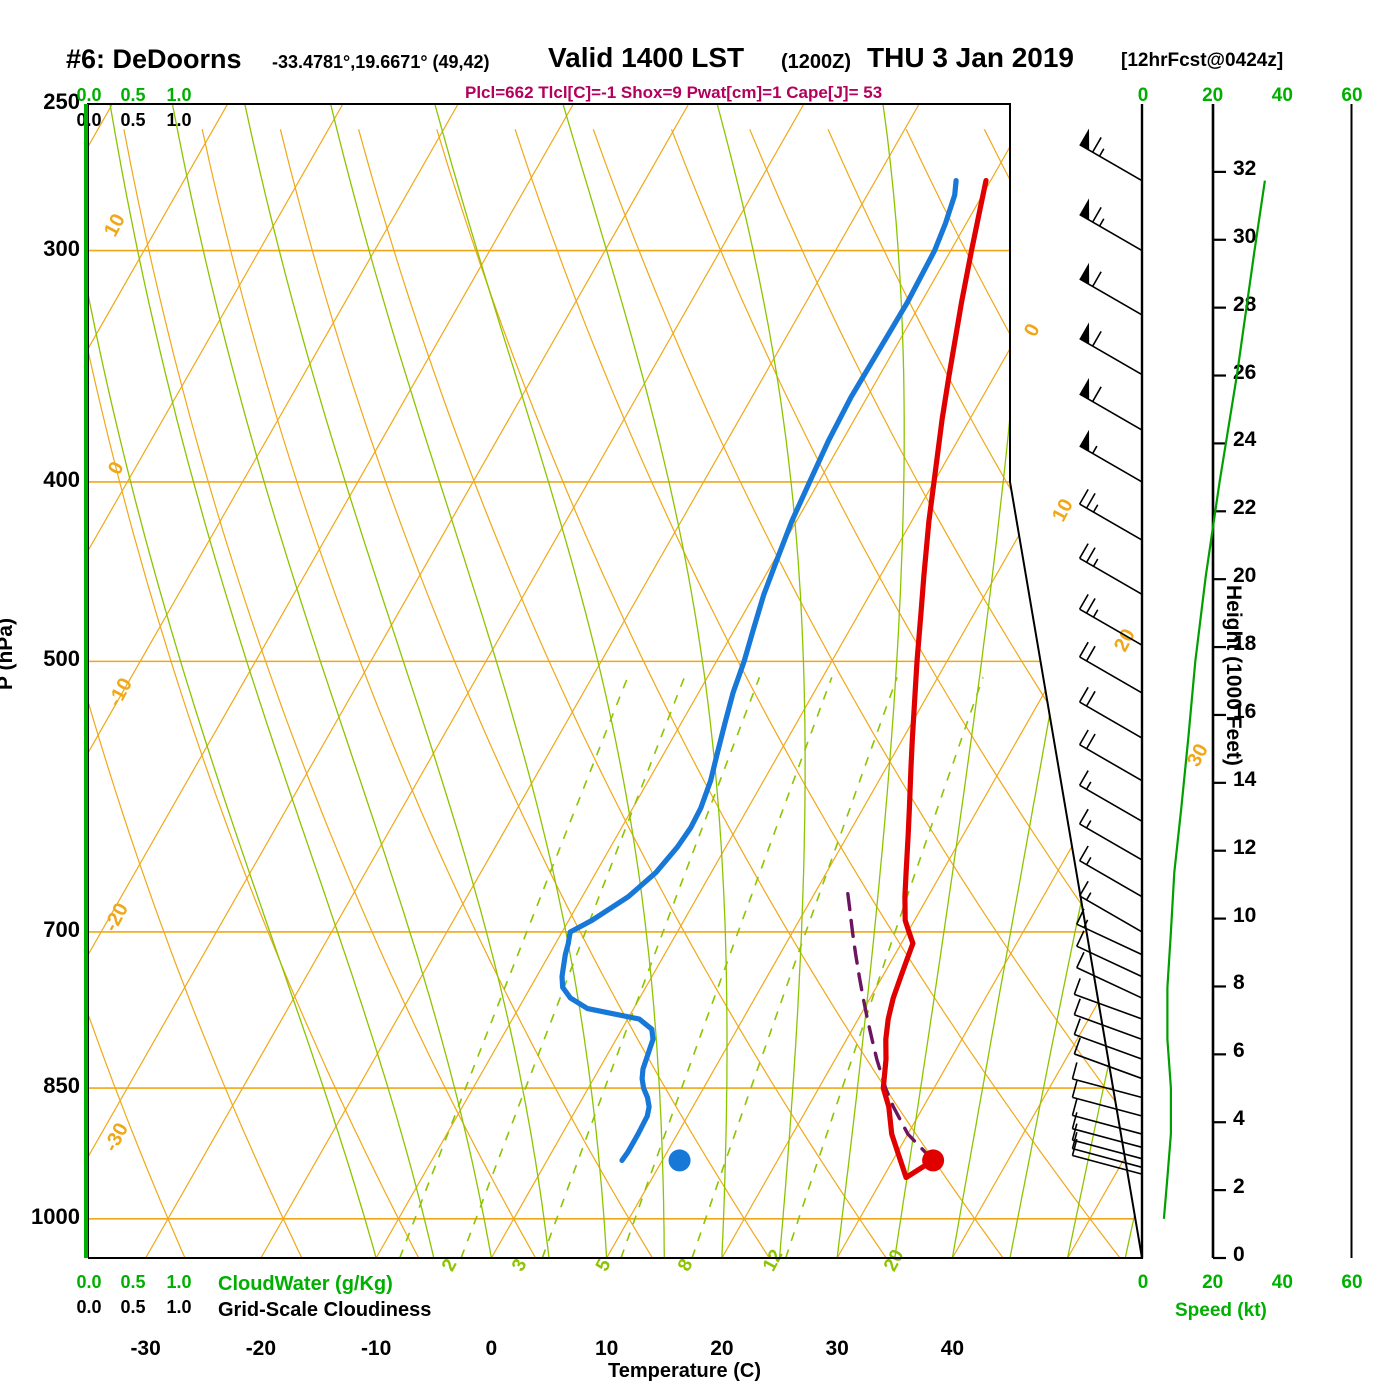 The image size is (1400, 1400). What do you see at coordinates (1239, 1187) in the screenshot?
I see `height-tick-2: 2` at bounding box center [1239, 1187].